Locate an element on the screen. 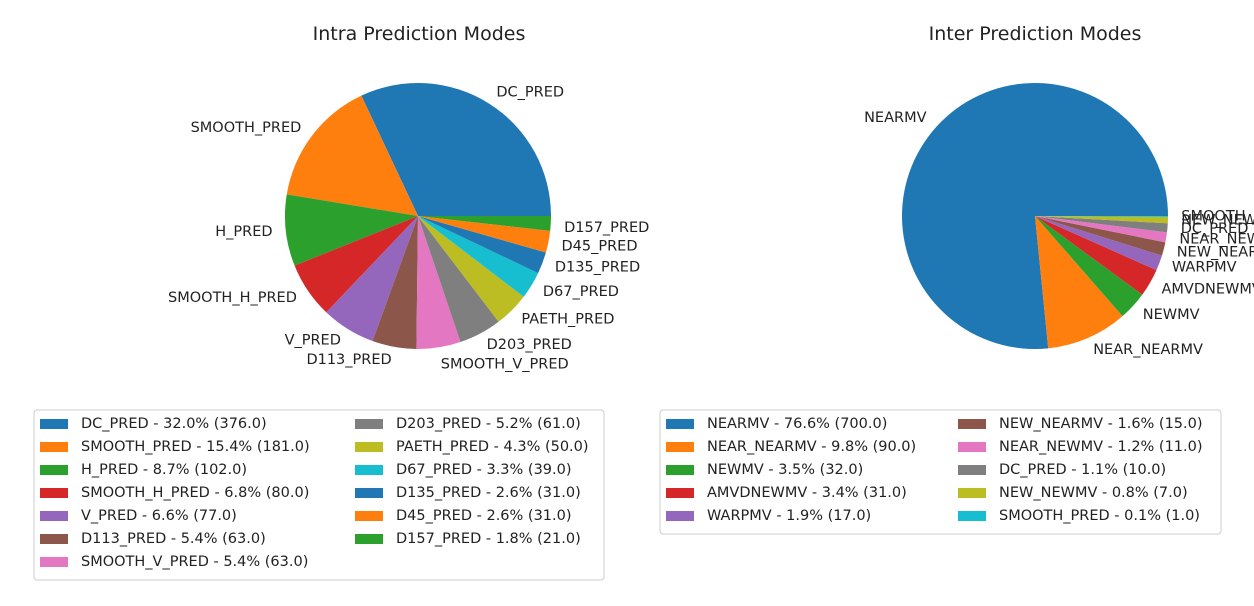 Image resolution: width=1254 pixels, height=606 pixels. legend-label: NEAR_NEARMV - 9.8% (90.0) is located at coordinates (811, 447).